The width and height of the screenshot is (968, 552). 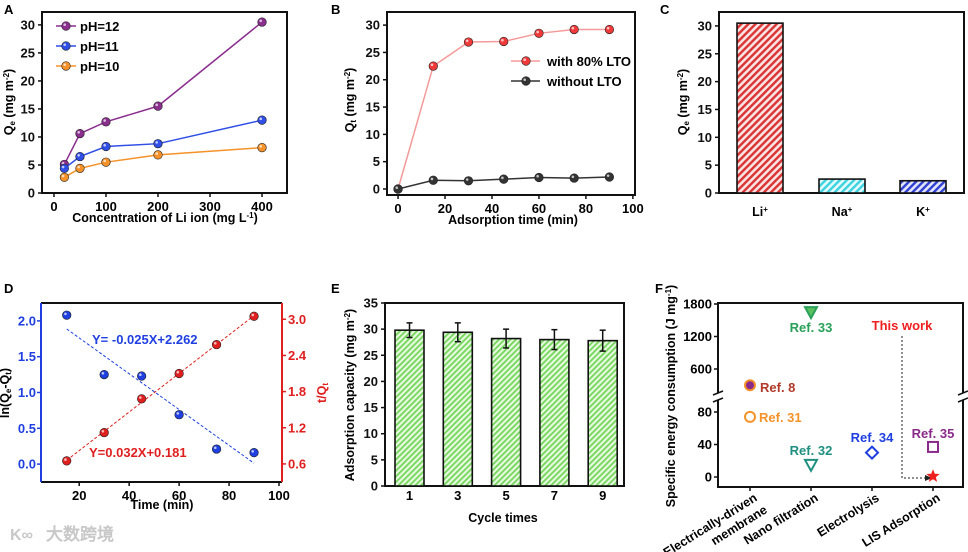 I want to click on fit-line, so click(x=160, y=388).